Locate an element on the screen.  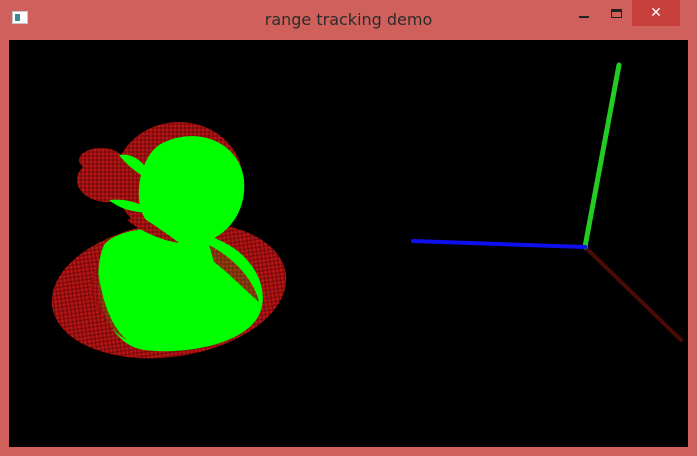
window-title: range tracking demo is located at coordinates (348, 19).